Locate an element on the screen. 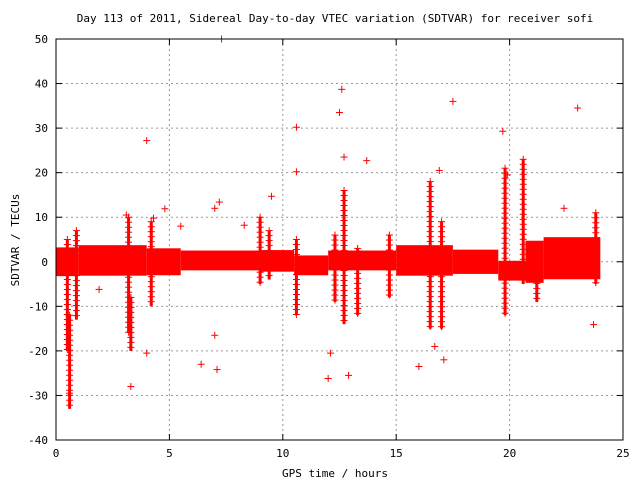 This screenshot has width=640, height=480. y-tick-label: -40 is located at coordinates (38, 440).